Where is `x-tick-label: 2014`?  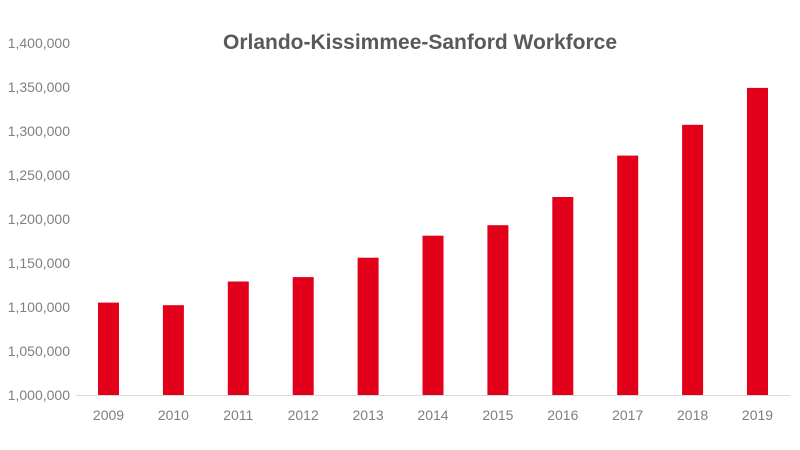 x-tick-label: 2014 is located at coordinates (432, 415).